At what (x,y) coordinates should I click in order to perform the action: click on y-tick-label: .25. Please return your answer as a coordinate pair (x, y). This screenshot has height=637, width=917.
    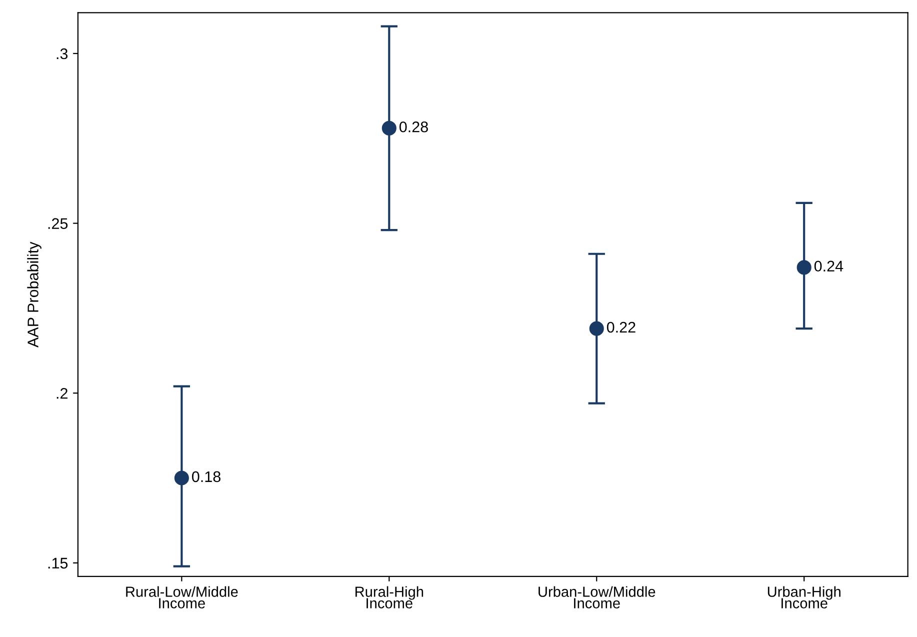
    Looking at the image, I should click on (58, 223).